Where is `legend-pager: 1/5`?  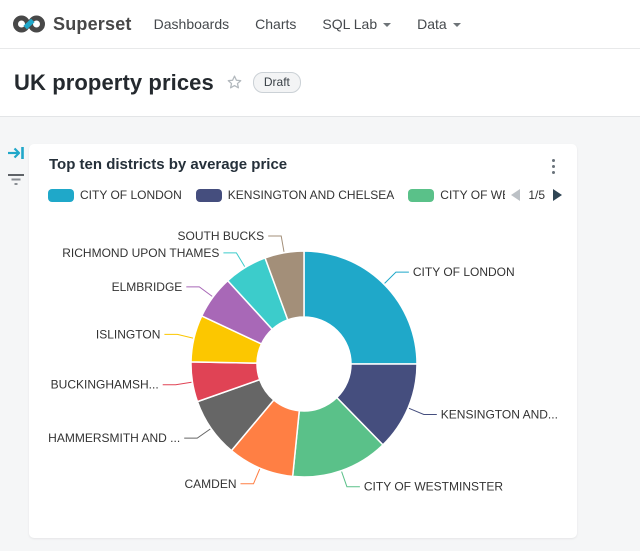
legend-pager: 1/5 is located at coordinates (536, 195).